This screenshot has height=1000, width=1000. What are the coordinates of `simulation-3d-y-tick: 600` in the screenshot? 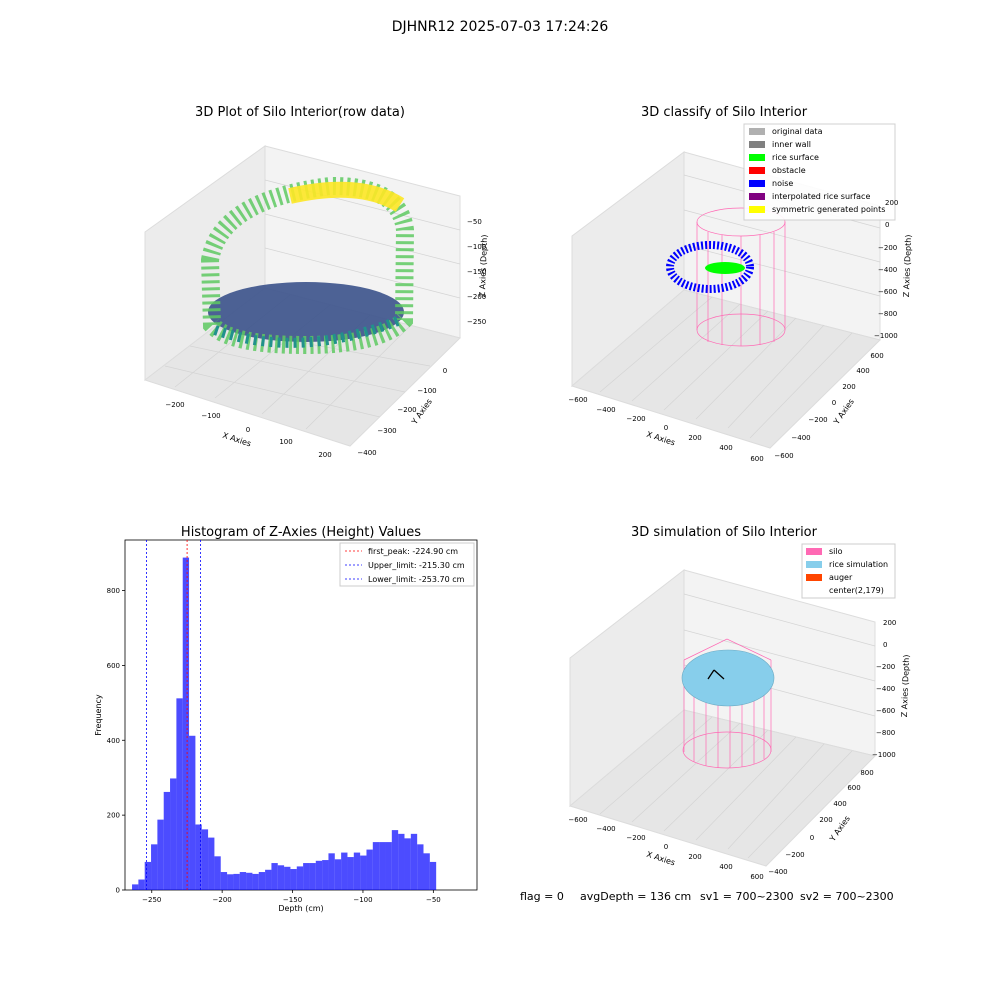 It's located at (853, 788).